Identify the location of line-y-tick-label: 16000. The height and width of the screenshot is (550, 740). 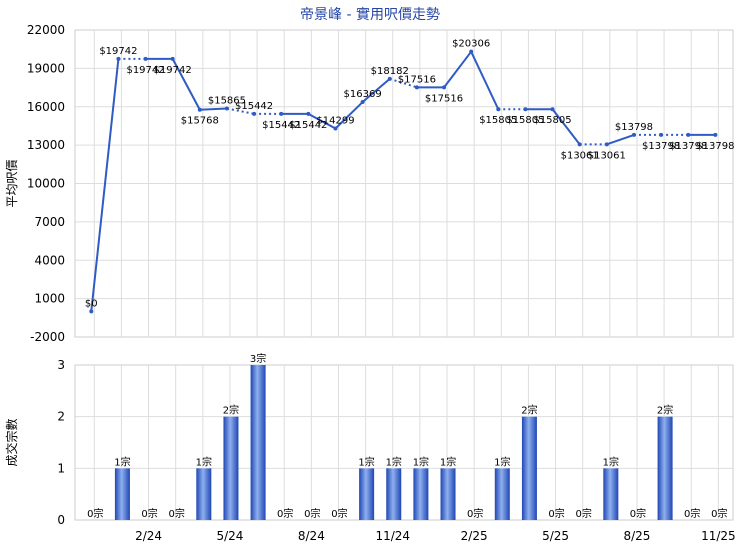
(46, 107).